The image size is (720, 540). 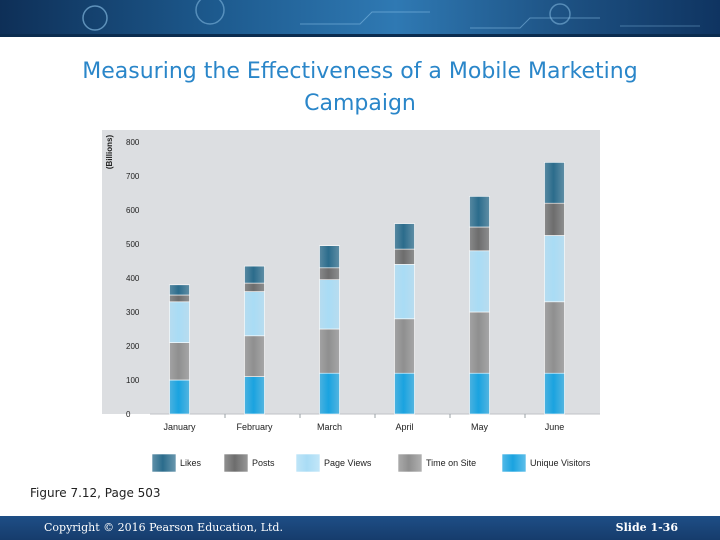 I want to click on y-tick-label: 100, so click(x=133, y=380).